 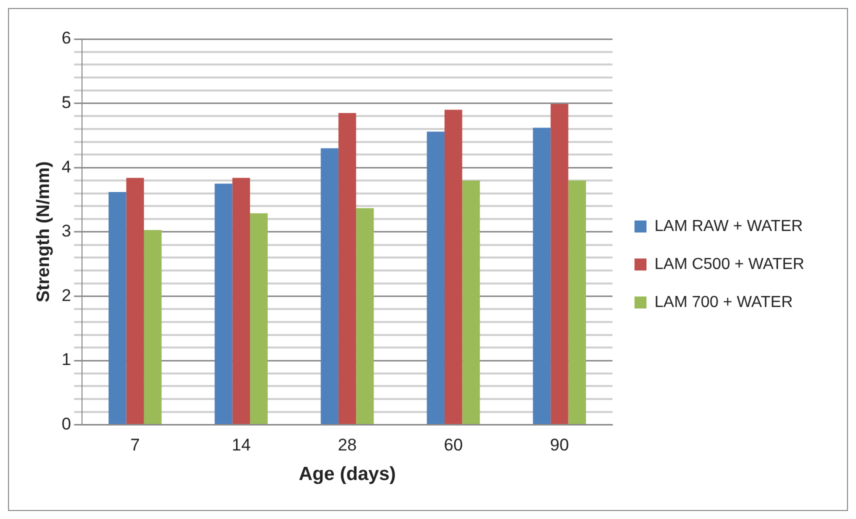 I want to click on y-tick-label: 6, so click(x=67, y=38).